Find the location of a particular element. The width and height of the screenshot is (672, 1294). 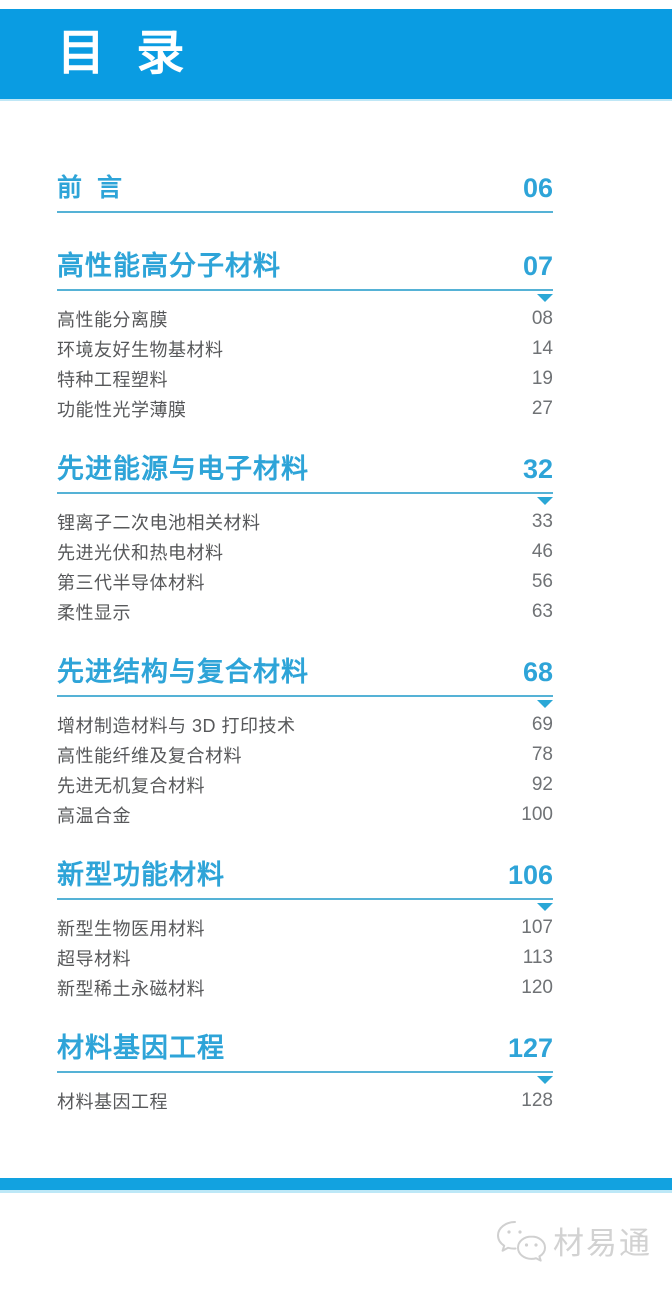

watermark-text: 材易通 is located at coordinates (602, 1243).